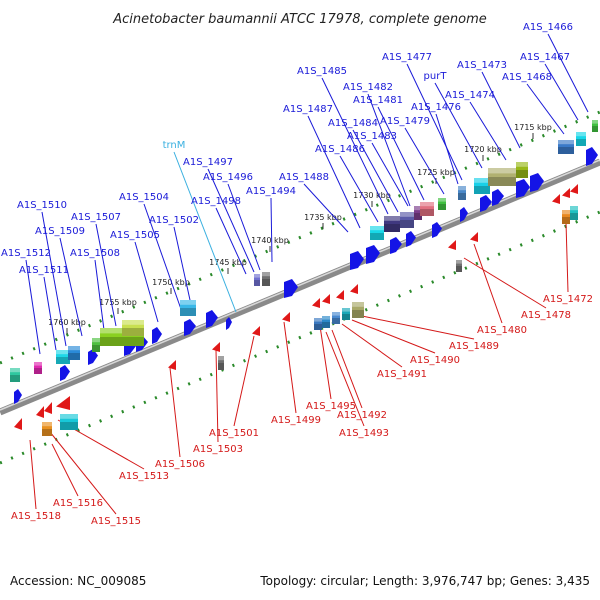 This screenshot has width=600, height=600. Describe the element at coordinates (546, 315) in the screenshot. I see `reverse-gene-label: A1S_1478` at that location.